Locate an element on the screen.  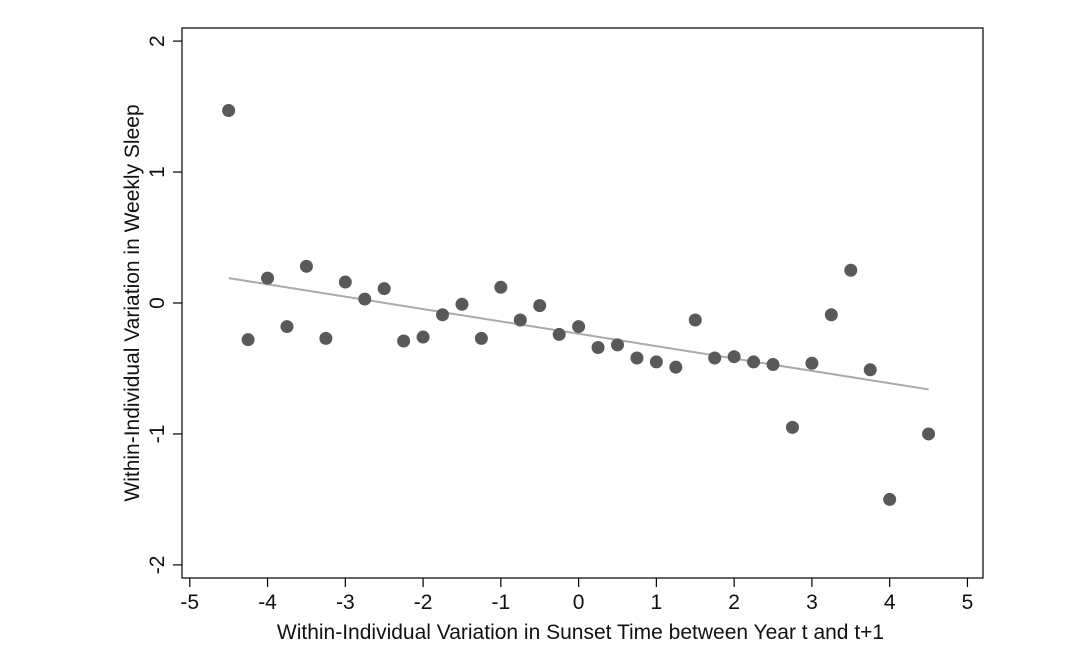
fitted-trend-line is located at coordinates (578, 334).